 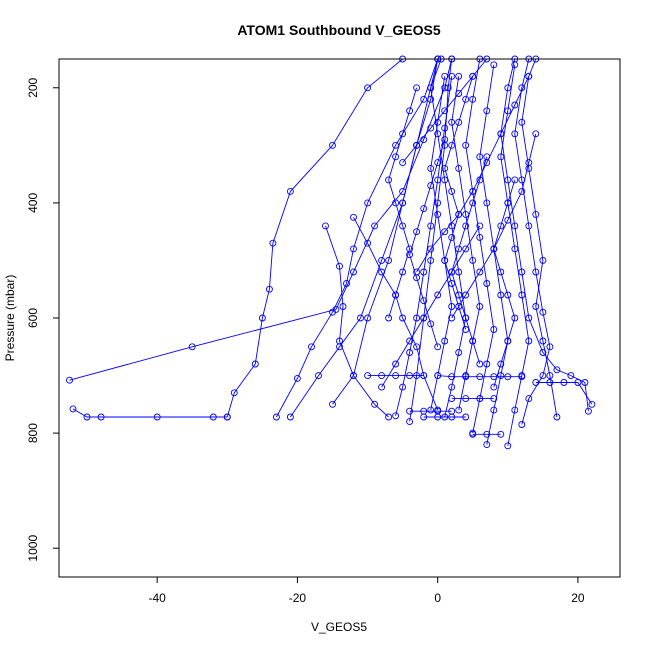 What do you see at coordinates (298, 598) in the screenshot?
I see `x-tick-label: -20` at bounding box center [298, 598].